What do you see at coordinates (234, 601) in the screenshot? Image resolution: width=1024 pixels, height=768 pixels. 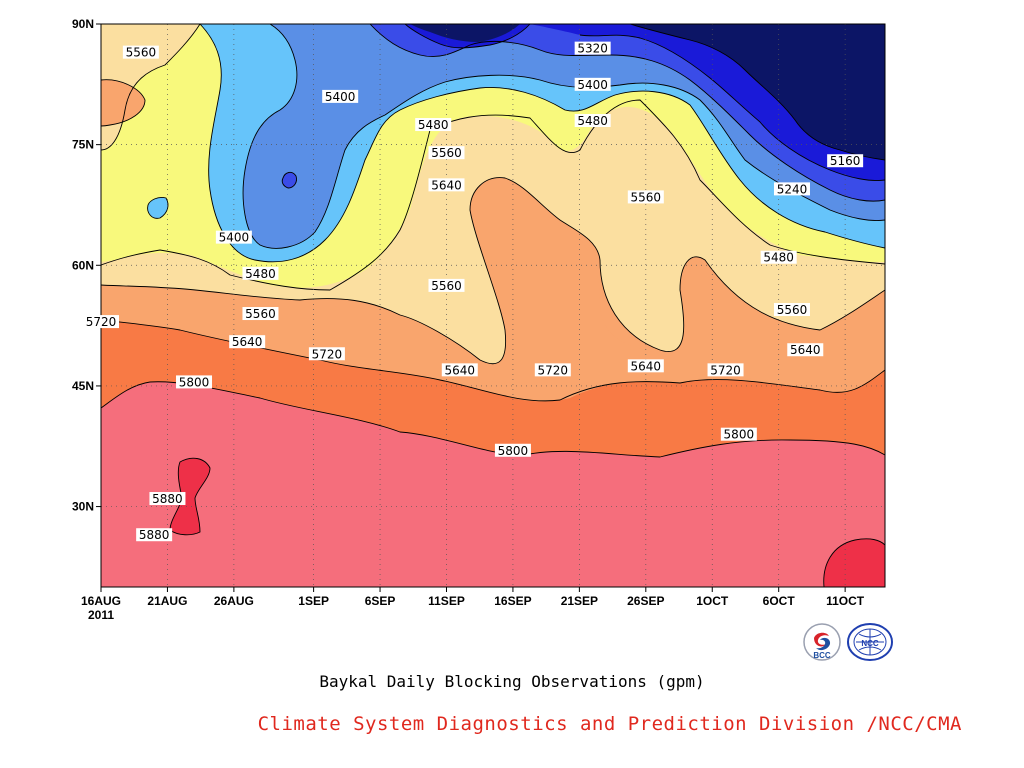 I see `x-tick-label: 26AUG` at bounding box center [234, 601].